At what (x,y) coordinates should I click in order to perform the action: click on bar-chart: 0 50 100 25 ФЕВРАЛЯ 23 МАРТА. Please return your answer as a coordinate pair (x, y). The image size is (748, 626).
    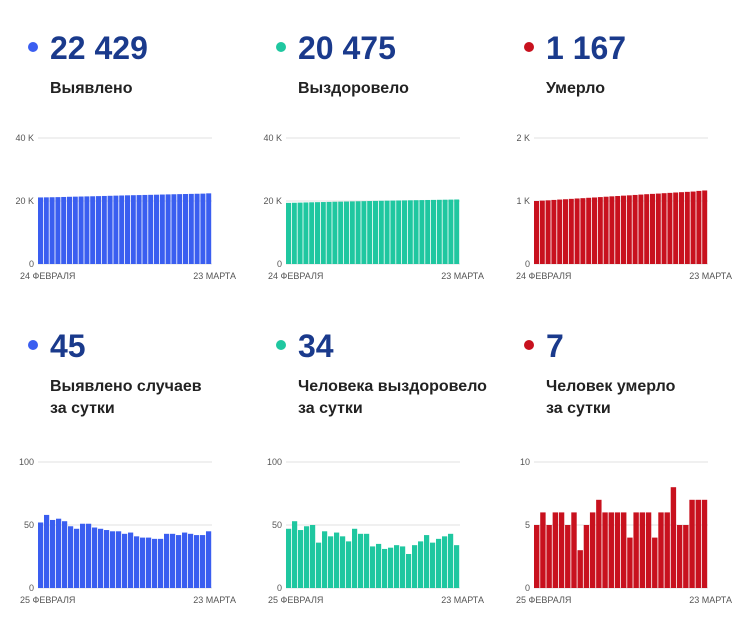
    Looking at the image, I should click on (375, 531).